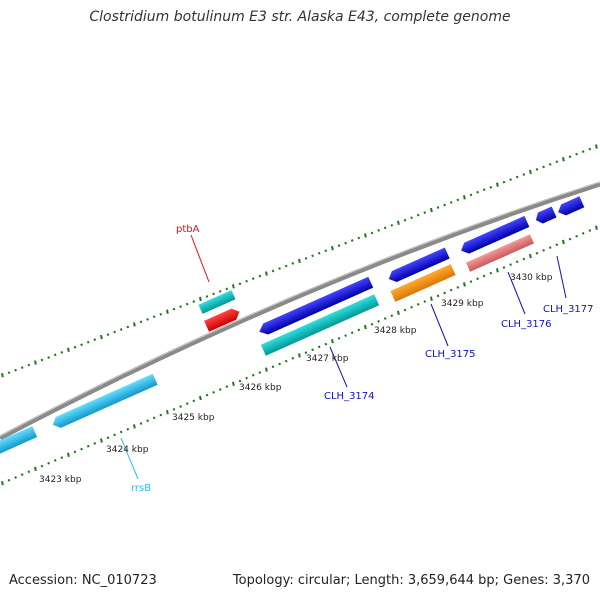 The width and height of the screenshot is (600, 600). I want to click on gene-label-clh3176: CLH_3176, so click(526, 324).